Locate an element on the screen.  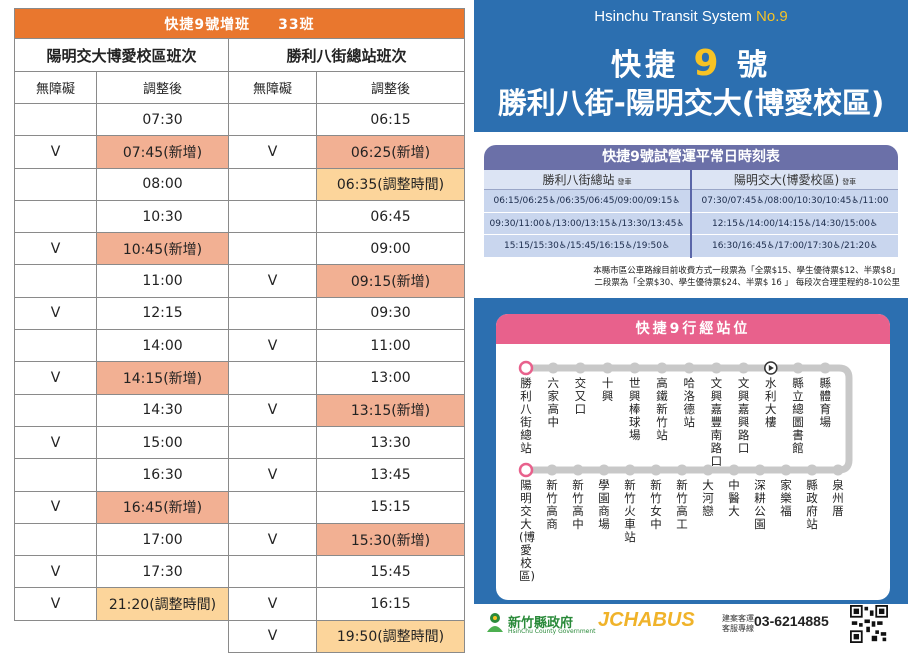
qr-code-icon is located at coordinates (869, 624).